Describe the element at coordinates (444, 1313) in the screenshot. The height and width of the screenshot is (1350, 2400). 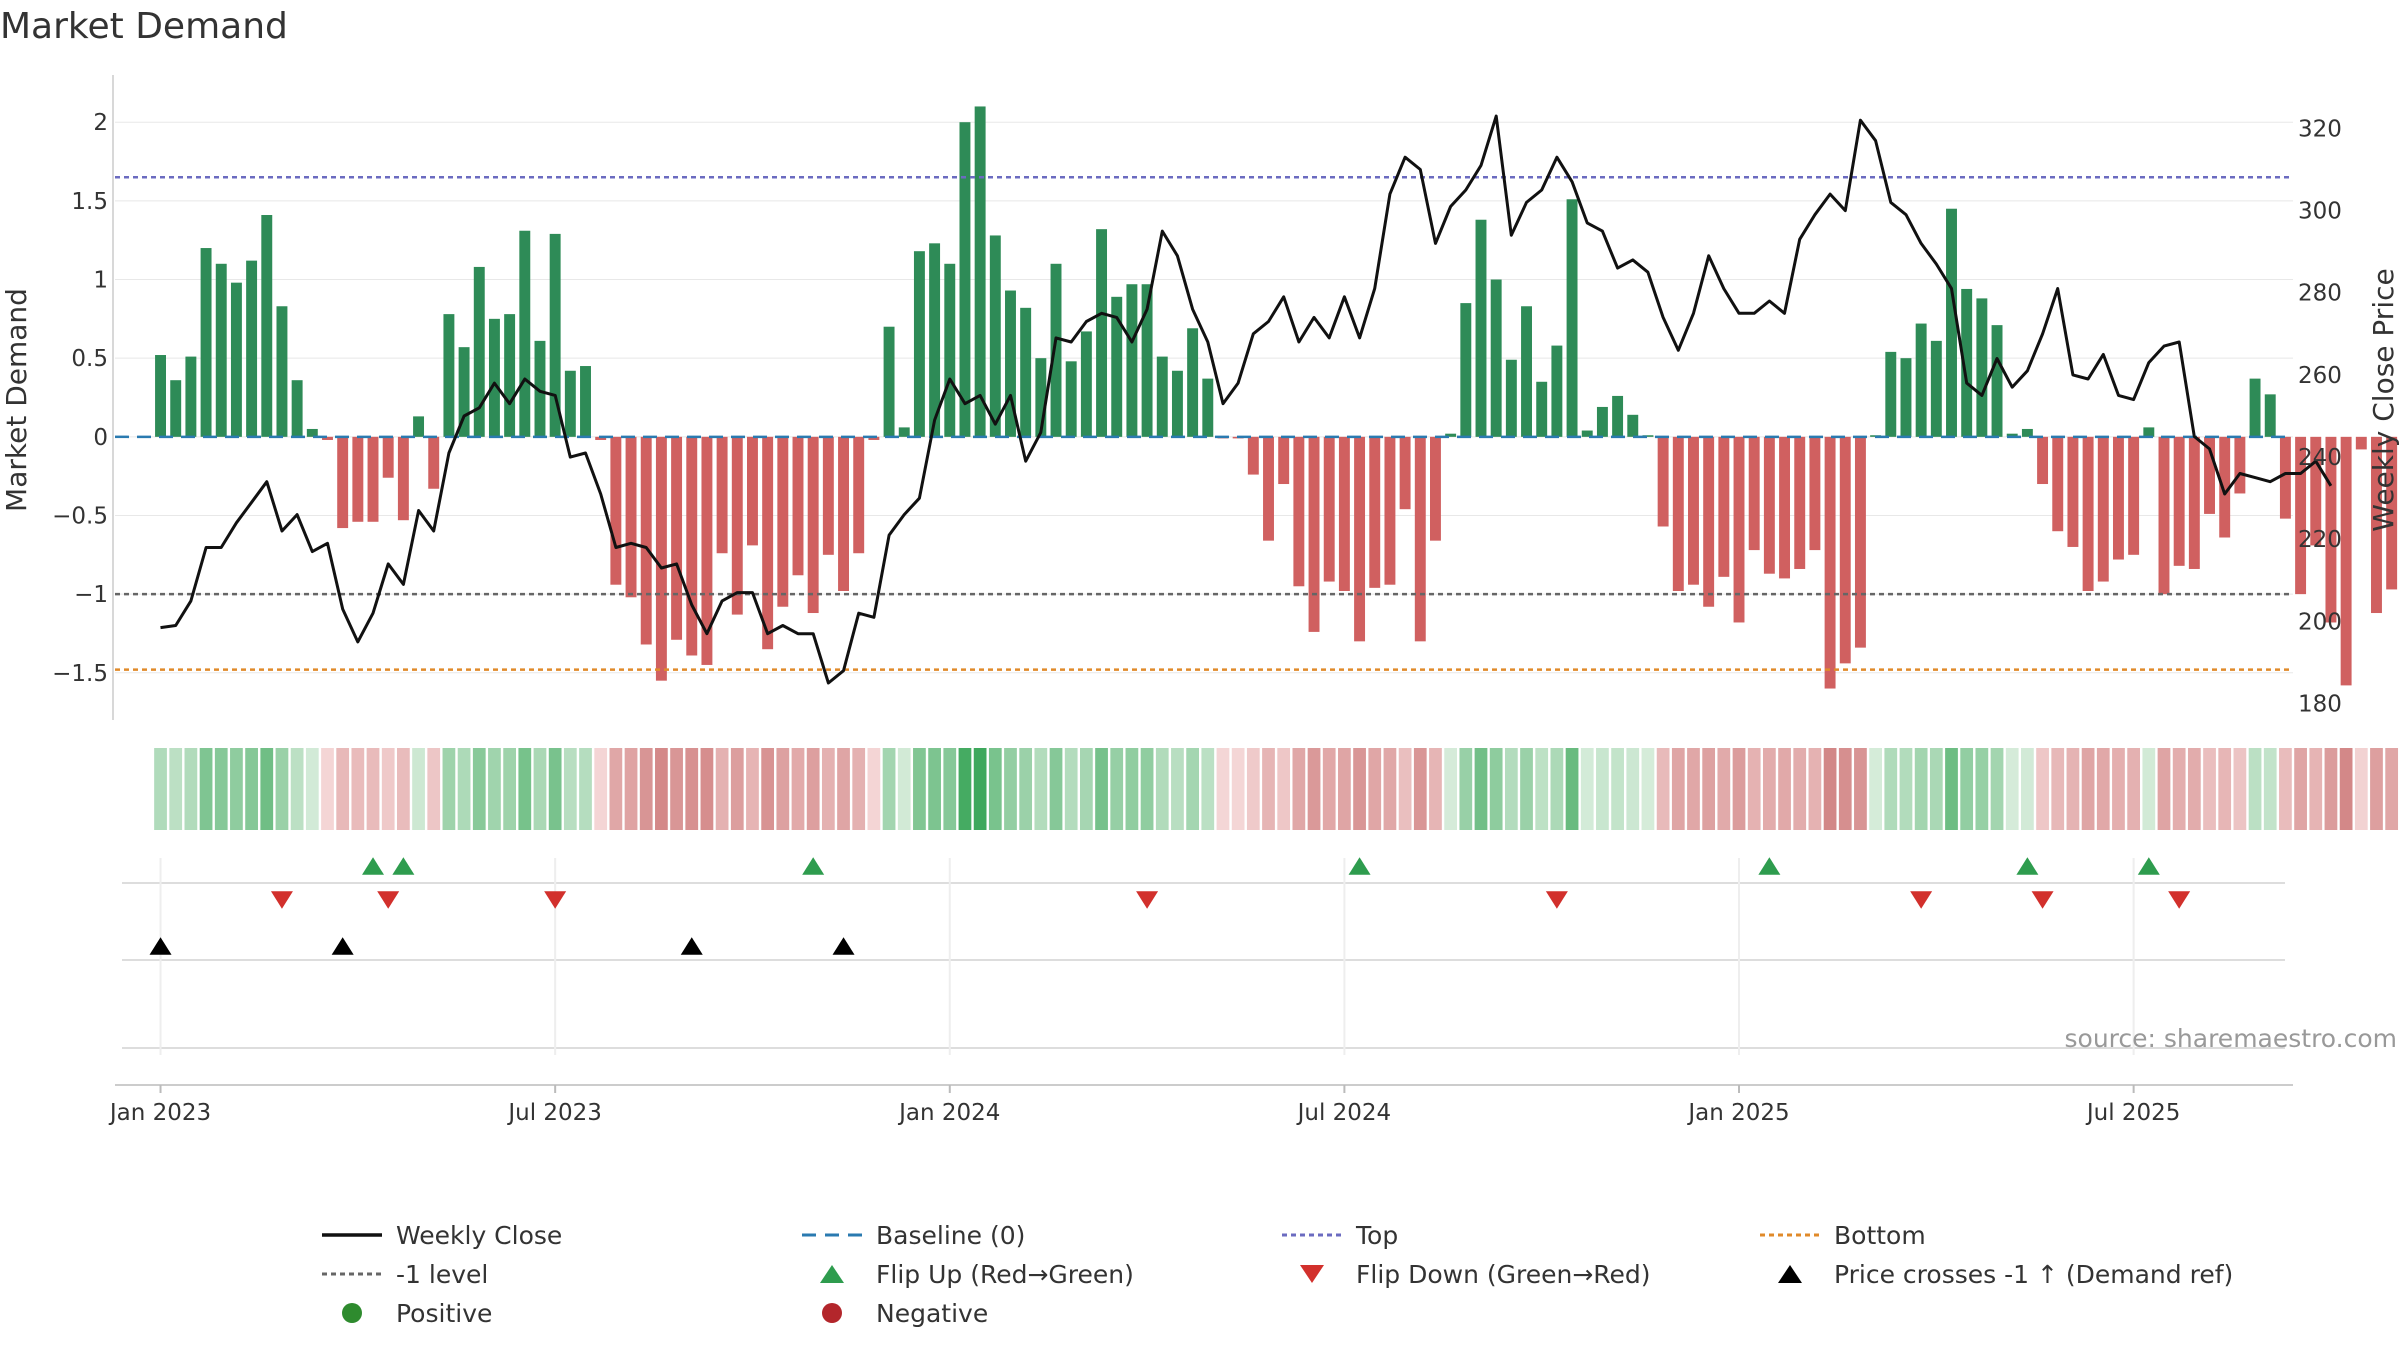
I see `legend-label: Positive` at that location.